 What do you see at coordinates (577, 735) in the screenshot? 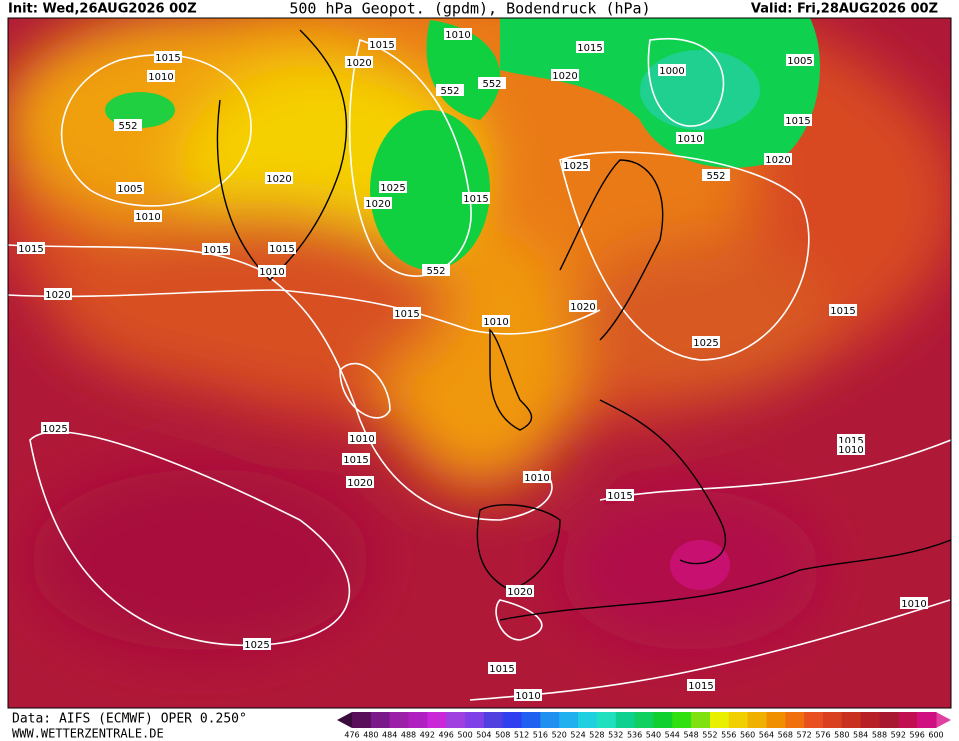
I see `colorbar-label: 524` at bounding box center [577, 735].